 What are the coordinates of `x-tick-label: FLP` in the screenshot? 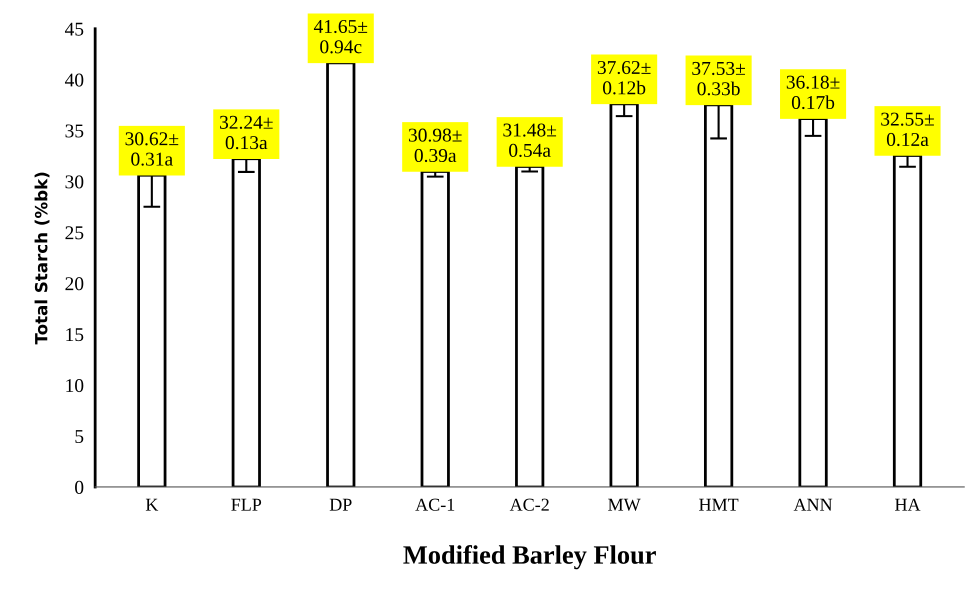 It's located at (246, 504).